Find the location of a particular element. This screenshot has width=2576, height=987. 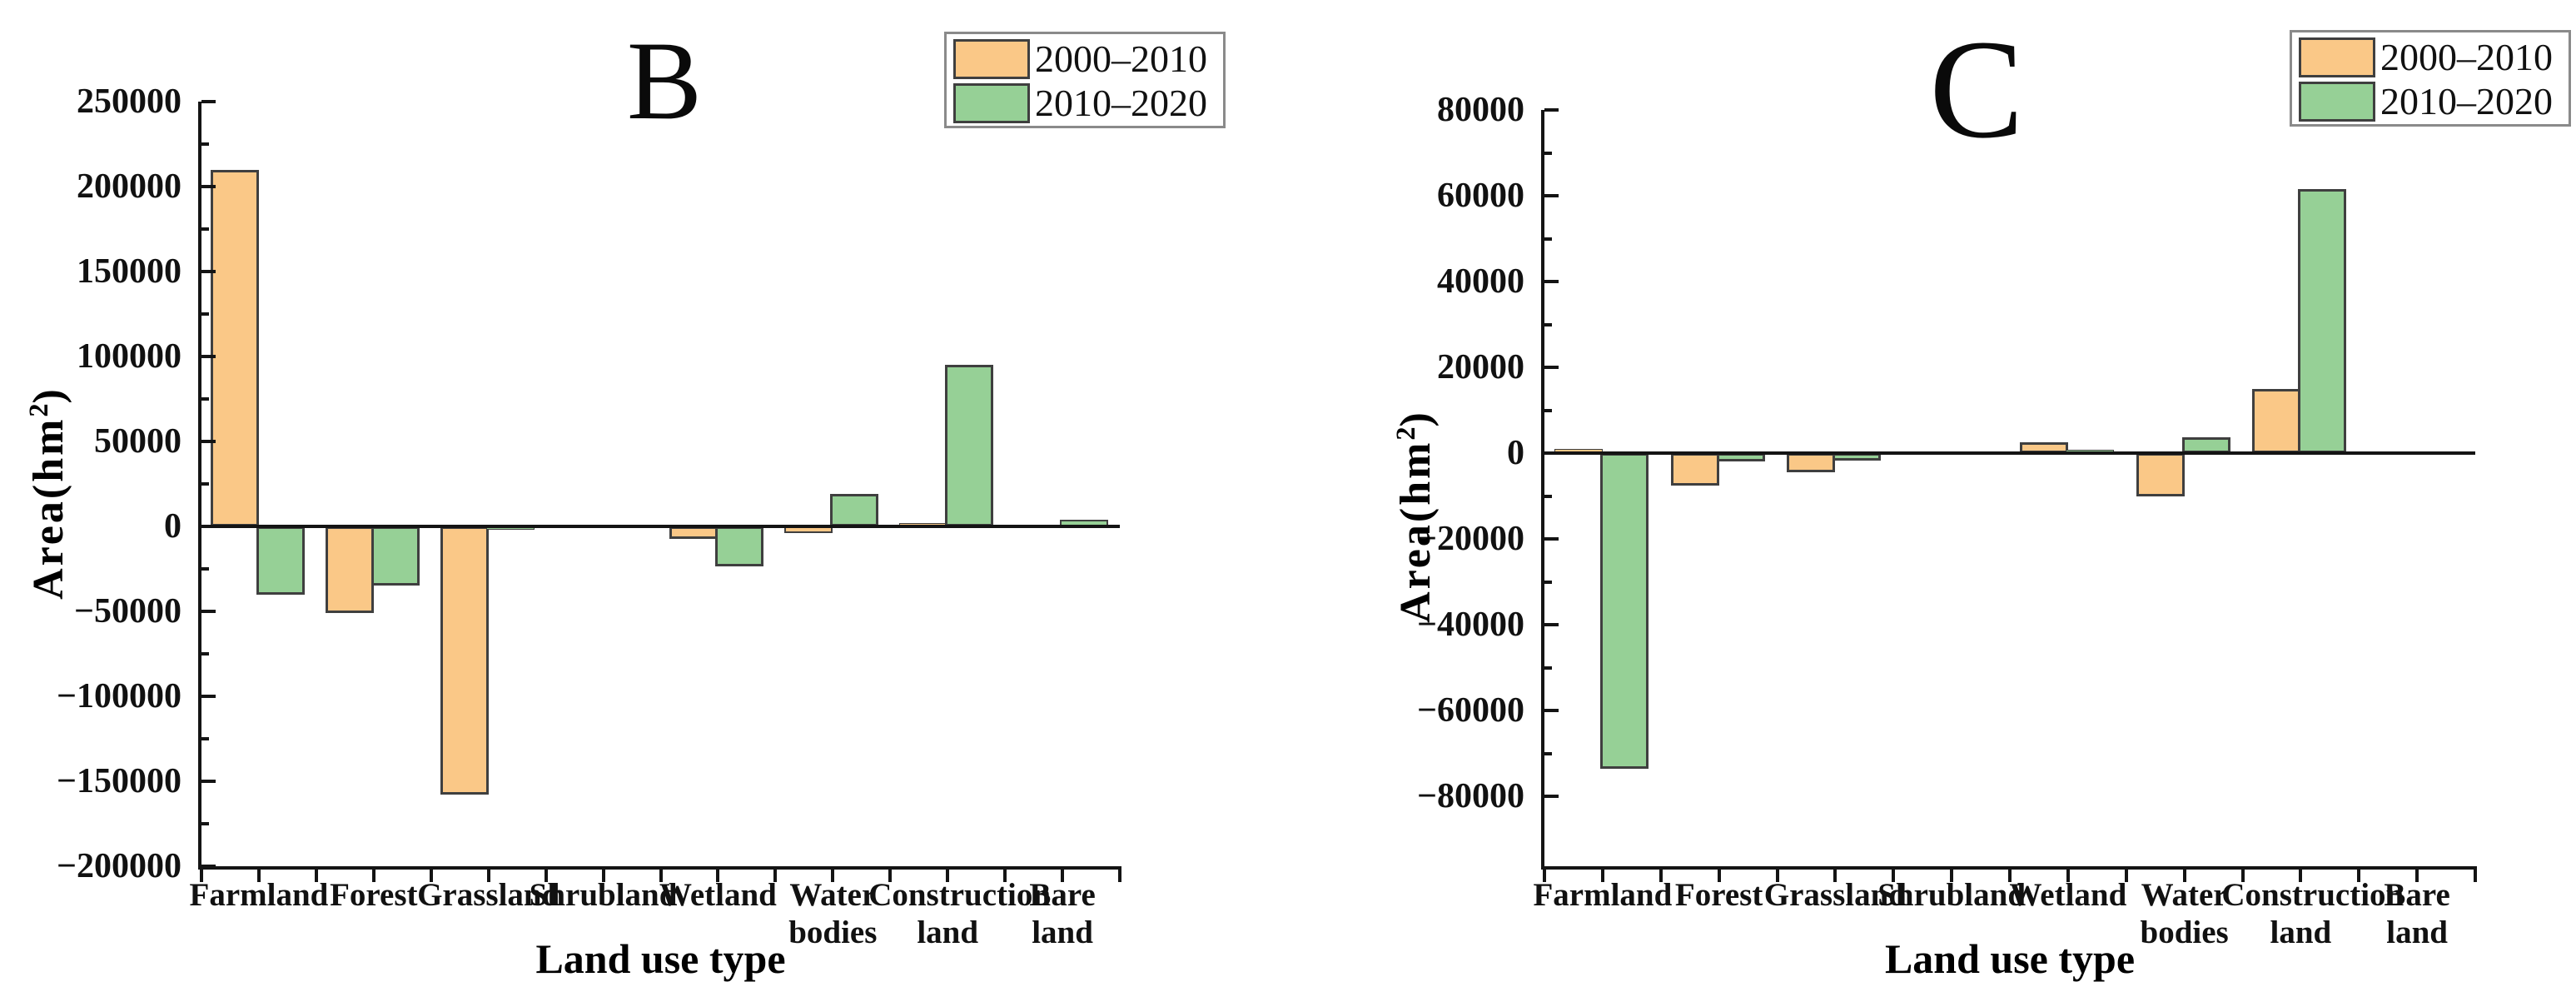

y-tick-label: 250000 is located at coordinates (129, 101).